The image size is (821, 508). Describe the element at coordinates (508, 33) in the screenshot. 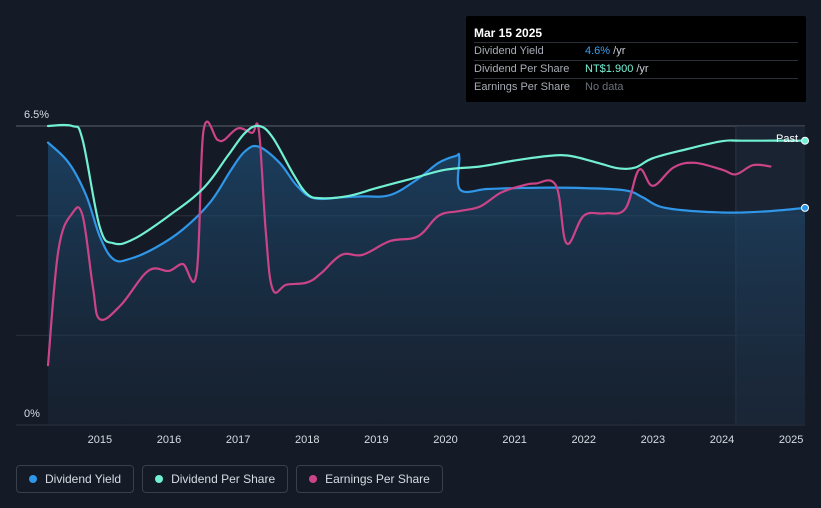

I see `tooltip-date: Mar 15 2025` at that location.